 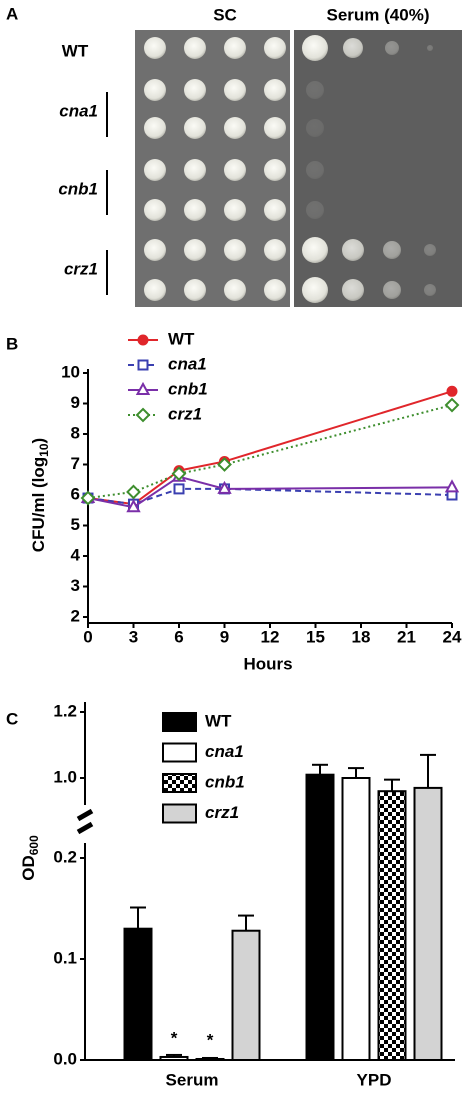 What do you see at coordinates (87, 636) in the screenshot?
I see `x-tick-label: 0` at bounding box center [87, 636].